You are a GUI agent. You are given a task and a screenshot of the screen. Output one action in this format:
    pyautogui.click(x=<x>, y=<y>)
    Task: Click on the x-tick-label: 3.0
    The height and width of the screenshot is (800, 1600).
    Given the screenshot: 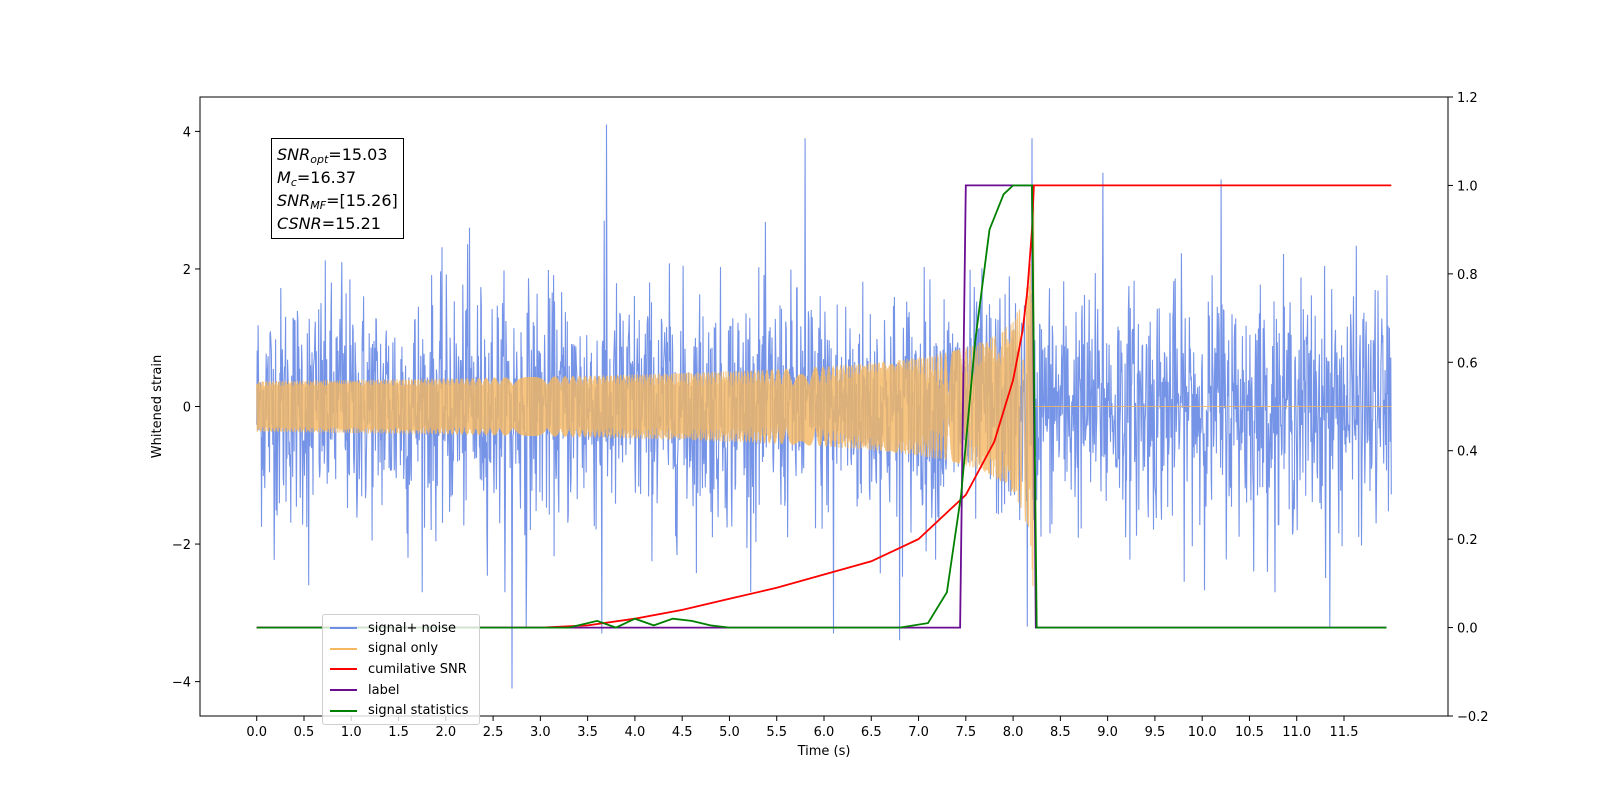 What is the action you would take?
    pyautogui.click(x=540, y=732)
    